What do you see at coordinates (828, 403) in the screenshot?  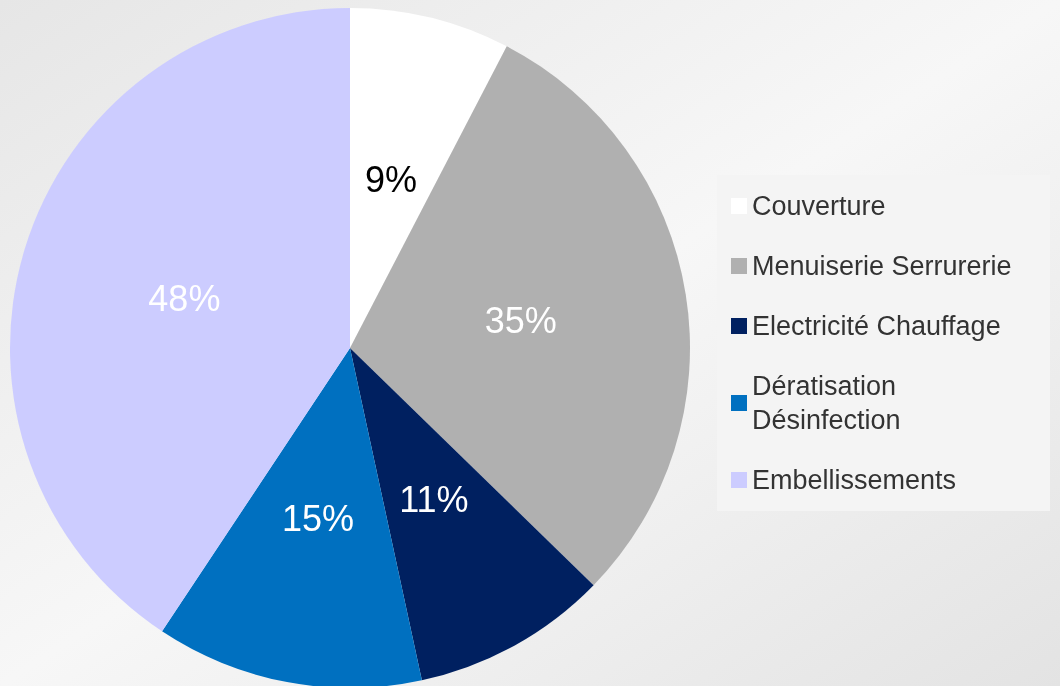 I see `legend-label: Dératisation Désinfection` at bounding box center [828, 403].